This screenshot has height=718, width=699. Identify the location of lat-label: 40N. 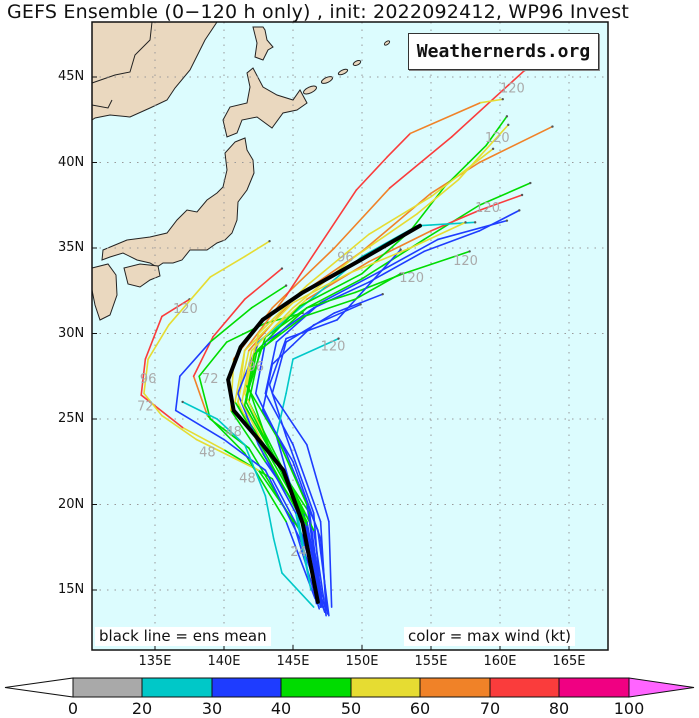
(71, 162).